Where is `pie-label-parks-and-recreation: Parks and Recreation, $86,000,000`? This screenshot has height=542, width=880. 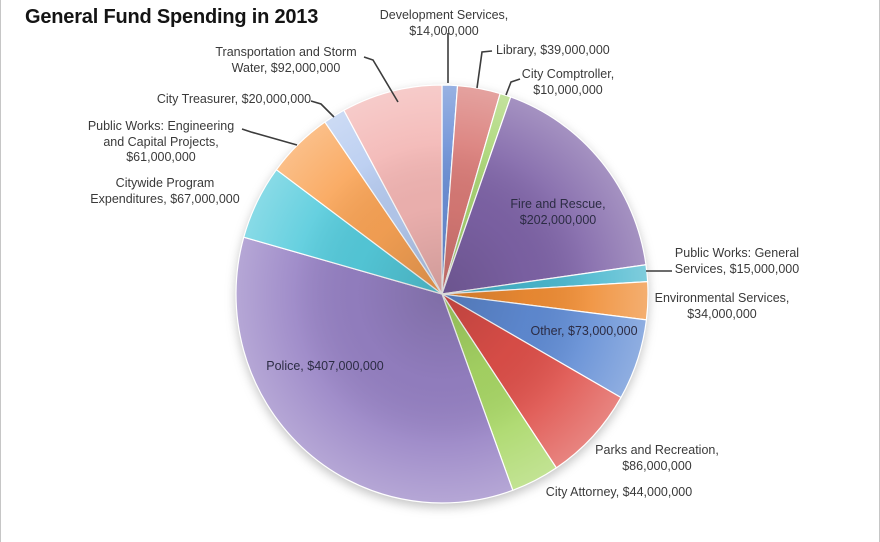
pie-label-parks-and-recreation: Parks and Recreation, $86,000,000 is located at coordinates (657, 458).